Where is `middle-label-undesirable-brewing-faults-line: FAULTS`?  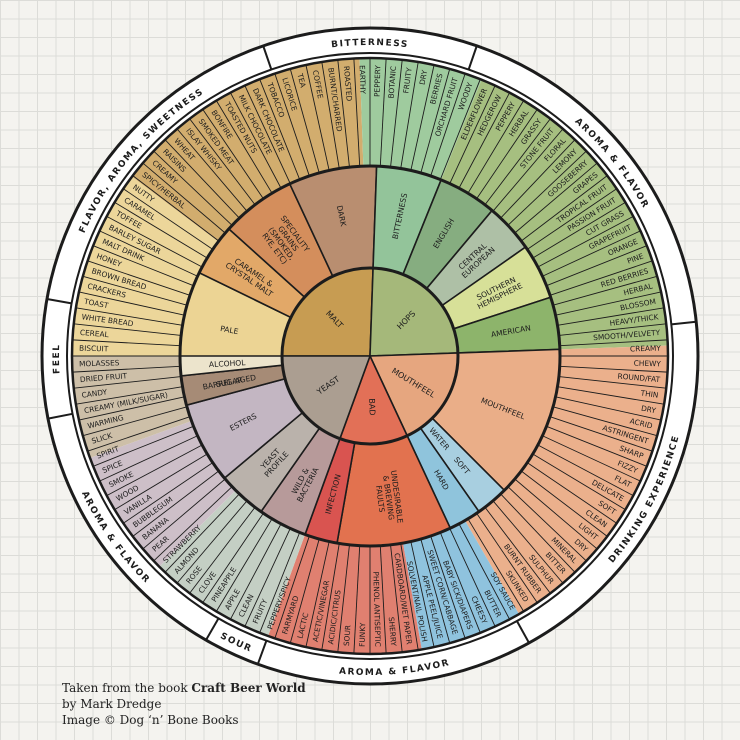 middle-label-undesirable-brewing-faults-line: FAULTS is located at coordinates (380, 499).